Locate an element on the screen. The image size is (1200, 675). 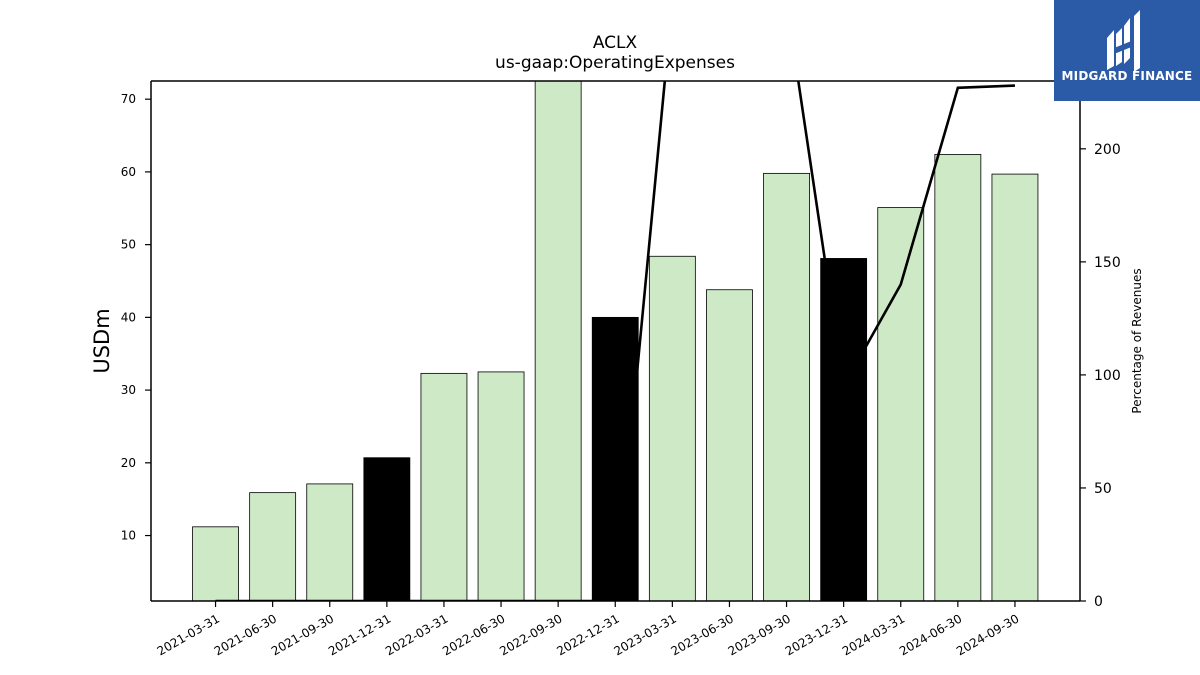
x-tick-label: 2023-09-30 is located at coordinates (759, 634).